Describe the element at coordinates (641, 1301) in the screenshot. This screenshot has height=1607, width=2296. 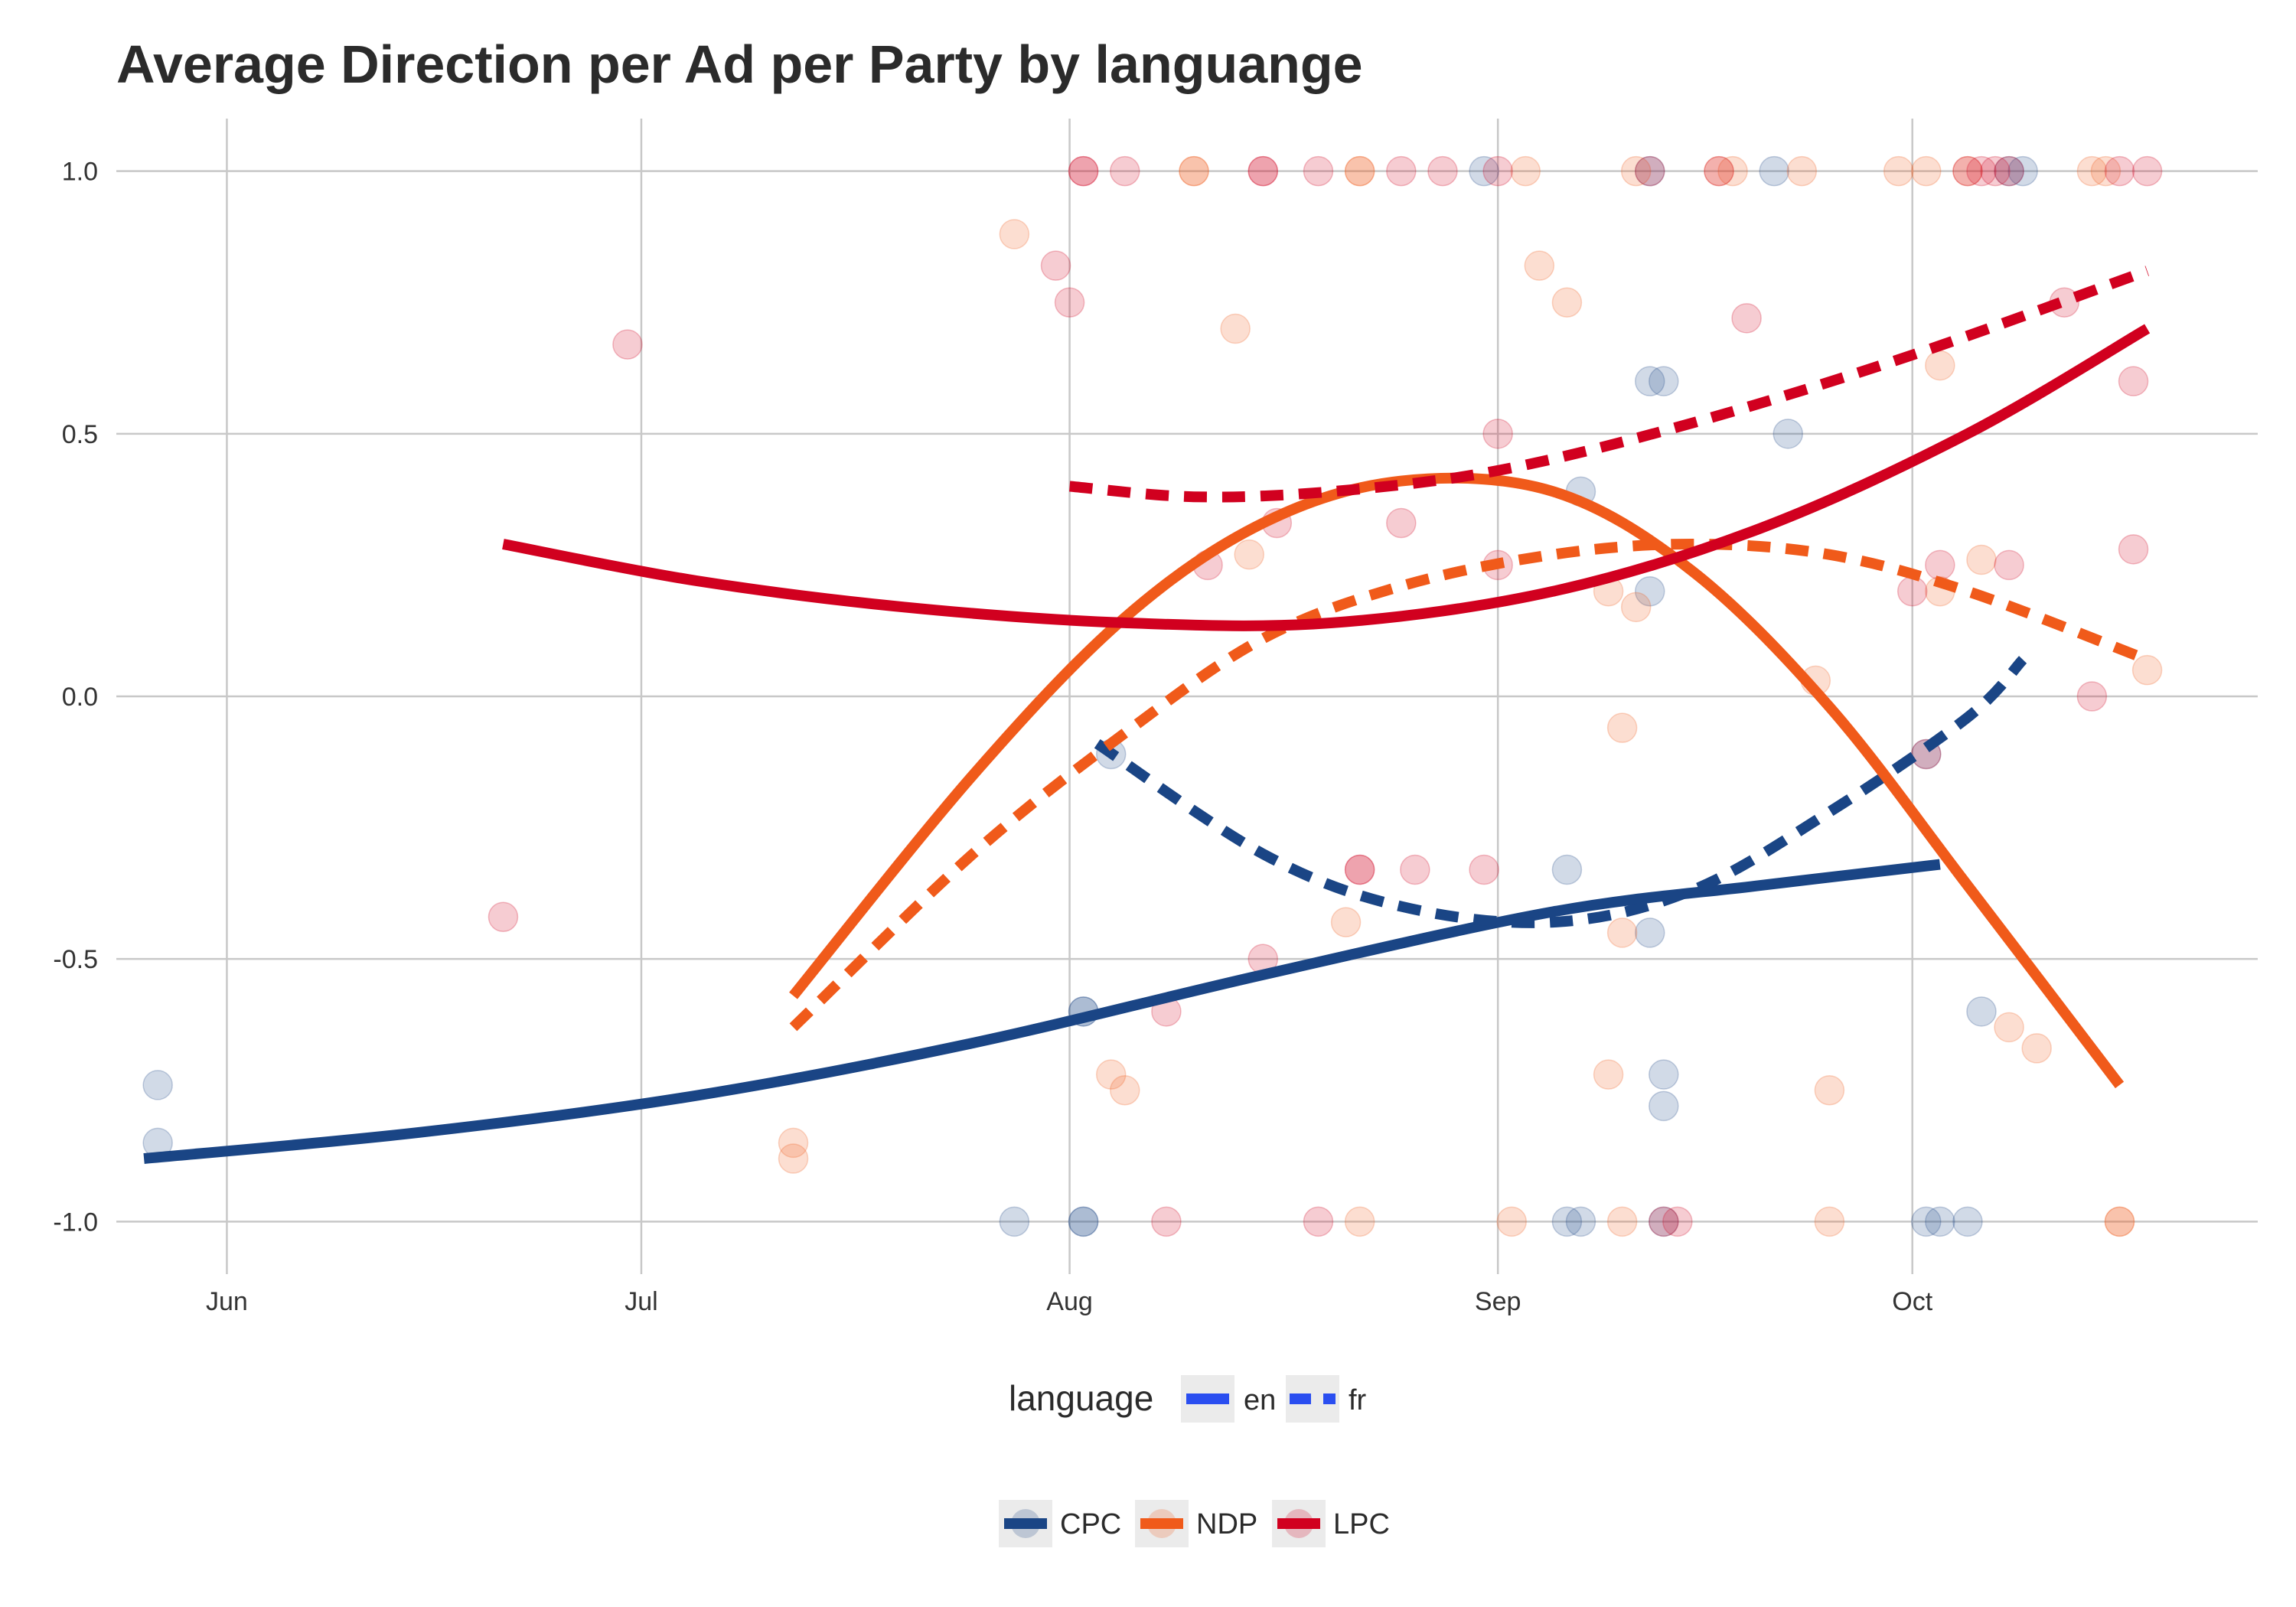
I see `x-tick-label: Jul` at that location.